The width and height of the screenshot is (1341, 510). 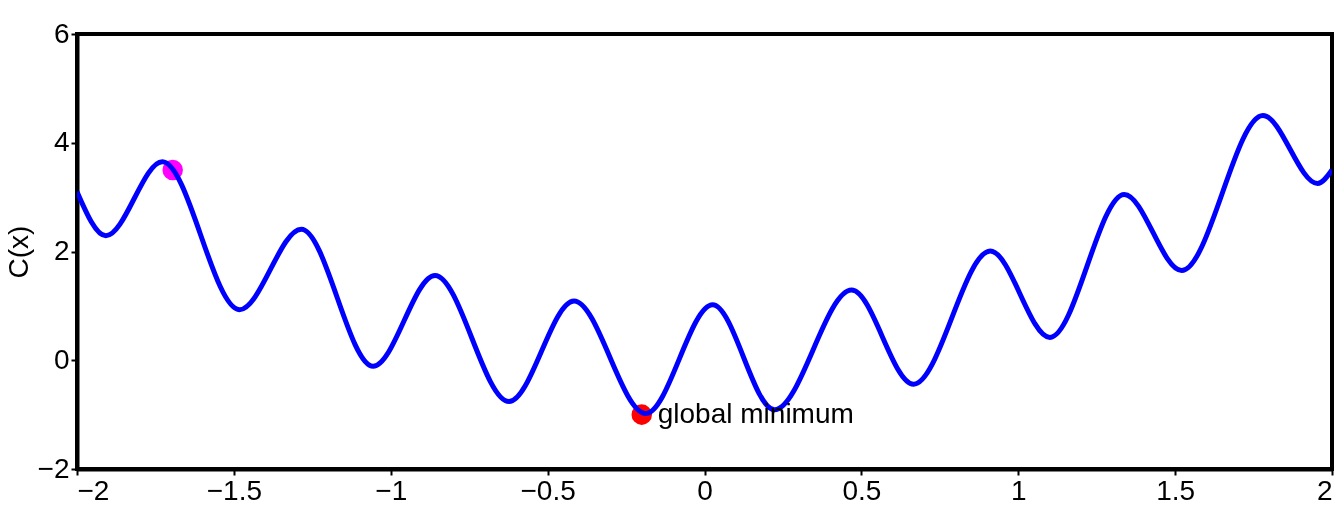 What do you see at coordinates (1018, 490) in the screenshot?
I see `x-tick-label: 1` at bounding box center [1018, 490].